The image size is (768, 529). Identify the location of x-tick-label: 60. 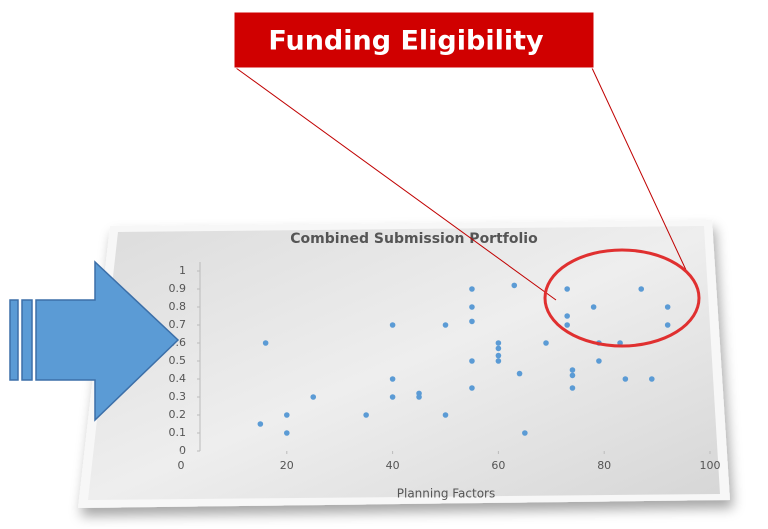
(498, 465).